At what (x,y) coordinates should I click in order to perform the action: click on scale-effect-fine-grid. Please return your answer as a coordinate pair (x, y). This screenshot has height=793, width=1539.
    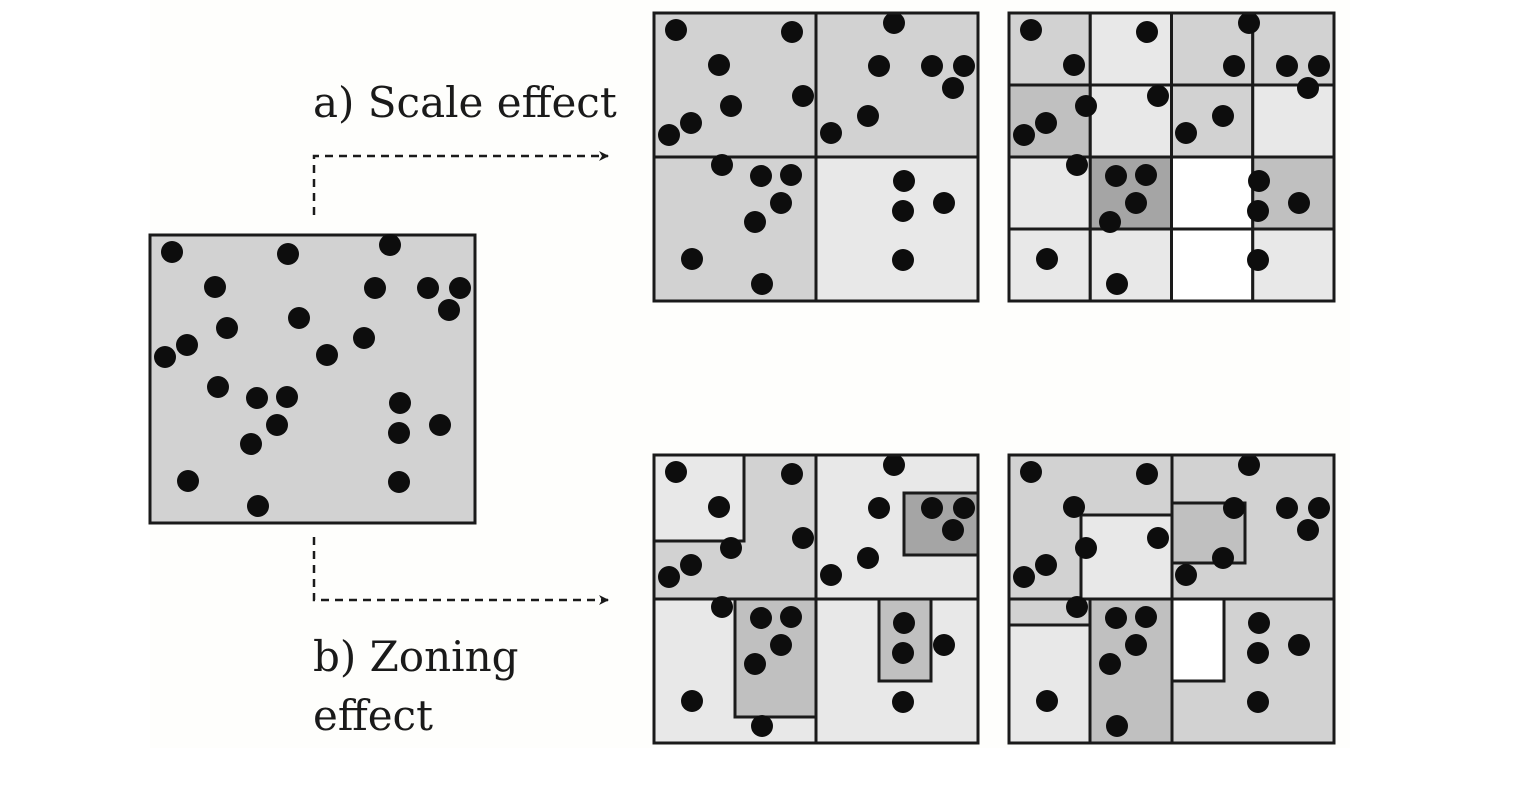
    Looking at the image, I should click on (1171, 157).